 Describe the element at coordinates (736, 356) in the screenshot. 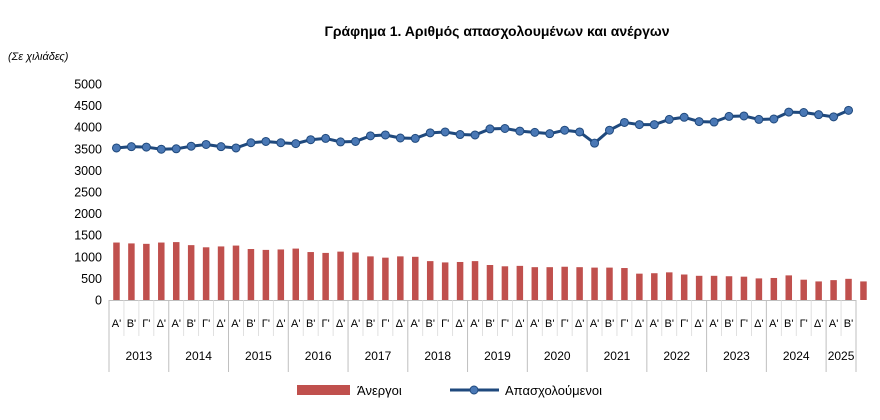

I see `x-tick-label-year: 2023` at that location.